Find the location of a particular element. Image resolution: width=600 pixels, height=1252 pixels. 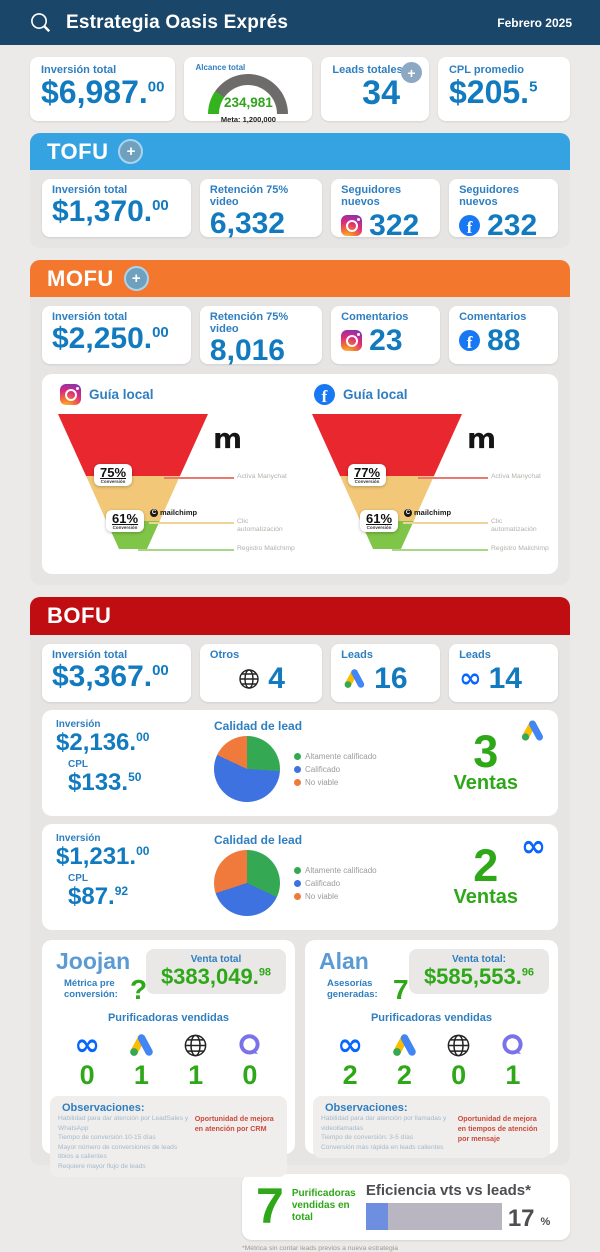

bofu-card-inversion: Inversión total $3,367.00 is located at coordinates (116, 673).